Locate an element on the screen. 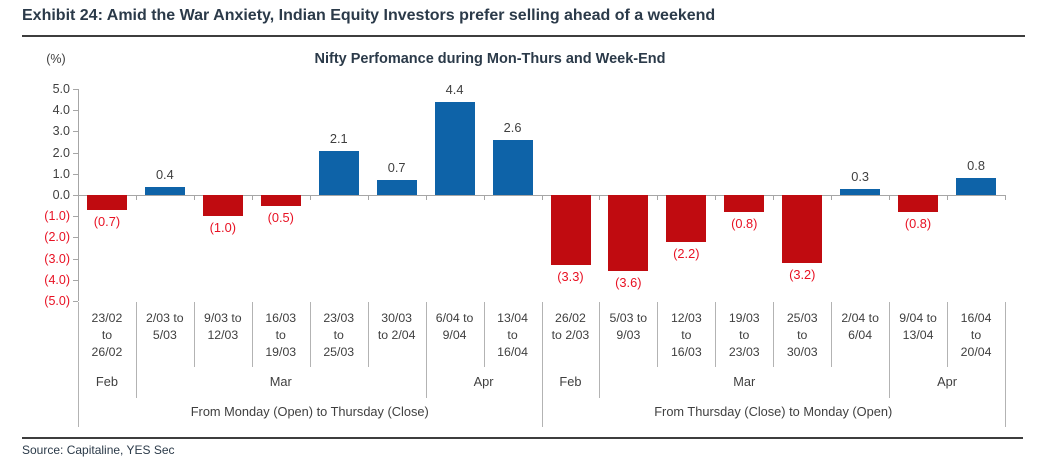  bar-value-label: (3.3) is located at coordinates (570, 276).